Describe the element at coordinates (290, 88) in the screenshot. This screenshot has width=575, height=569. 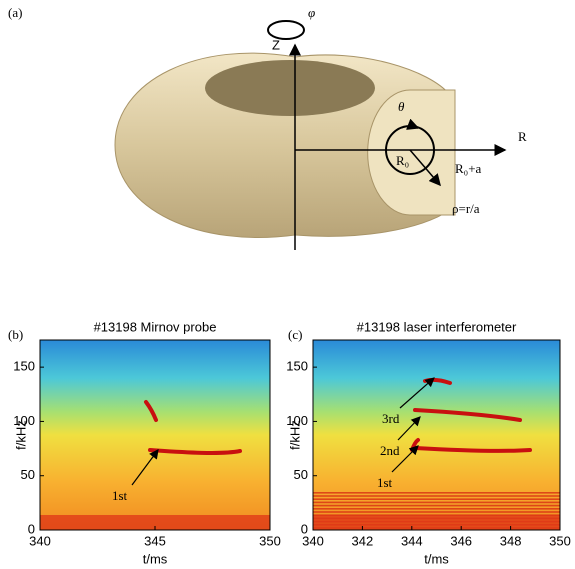
I see `torus-hole` at that location.